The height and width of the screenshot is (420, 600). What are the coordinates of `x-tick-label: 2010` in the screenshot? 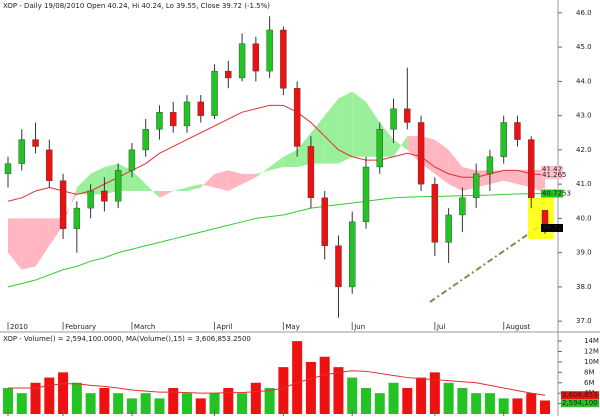 It's located at (19, 327).